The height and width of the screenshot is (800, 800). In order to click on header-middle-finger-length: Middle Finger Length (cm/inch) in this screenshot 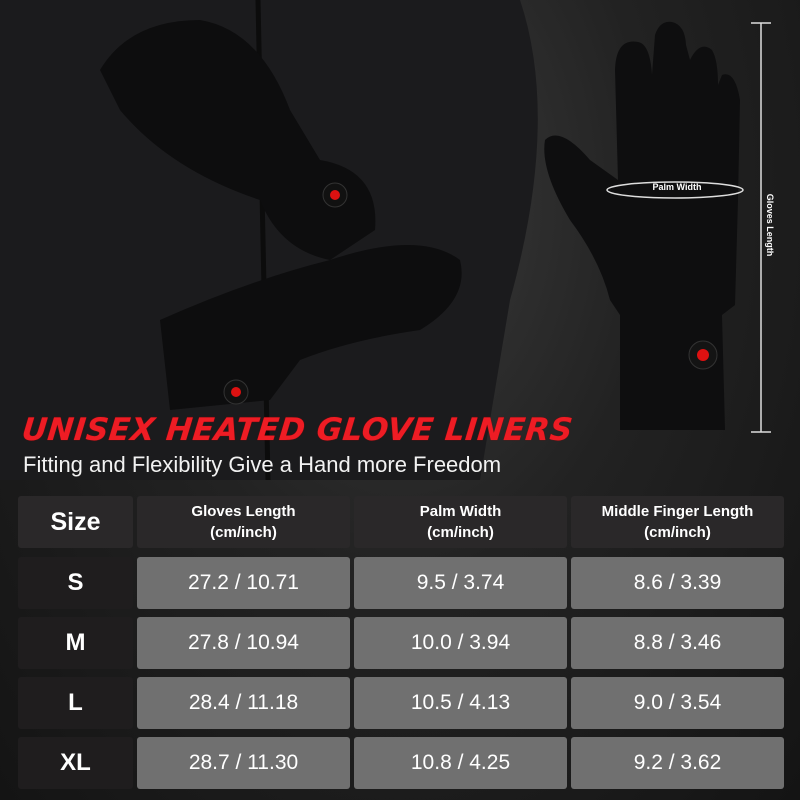, I will do `click(677, 522)`.